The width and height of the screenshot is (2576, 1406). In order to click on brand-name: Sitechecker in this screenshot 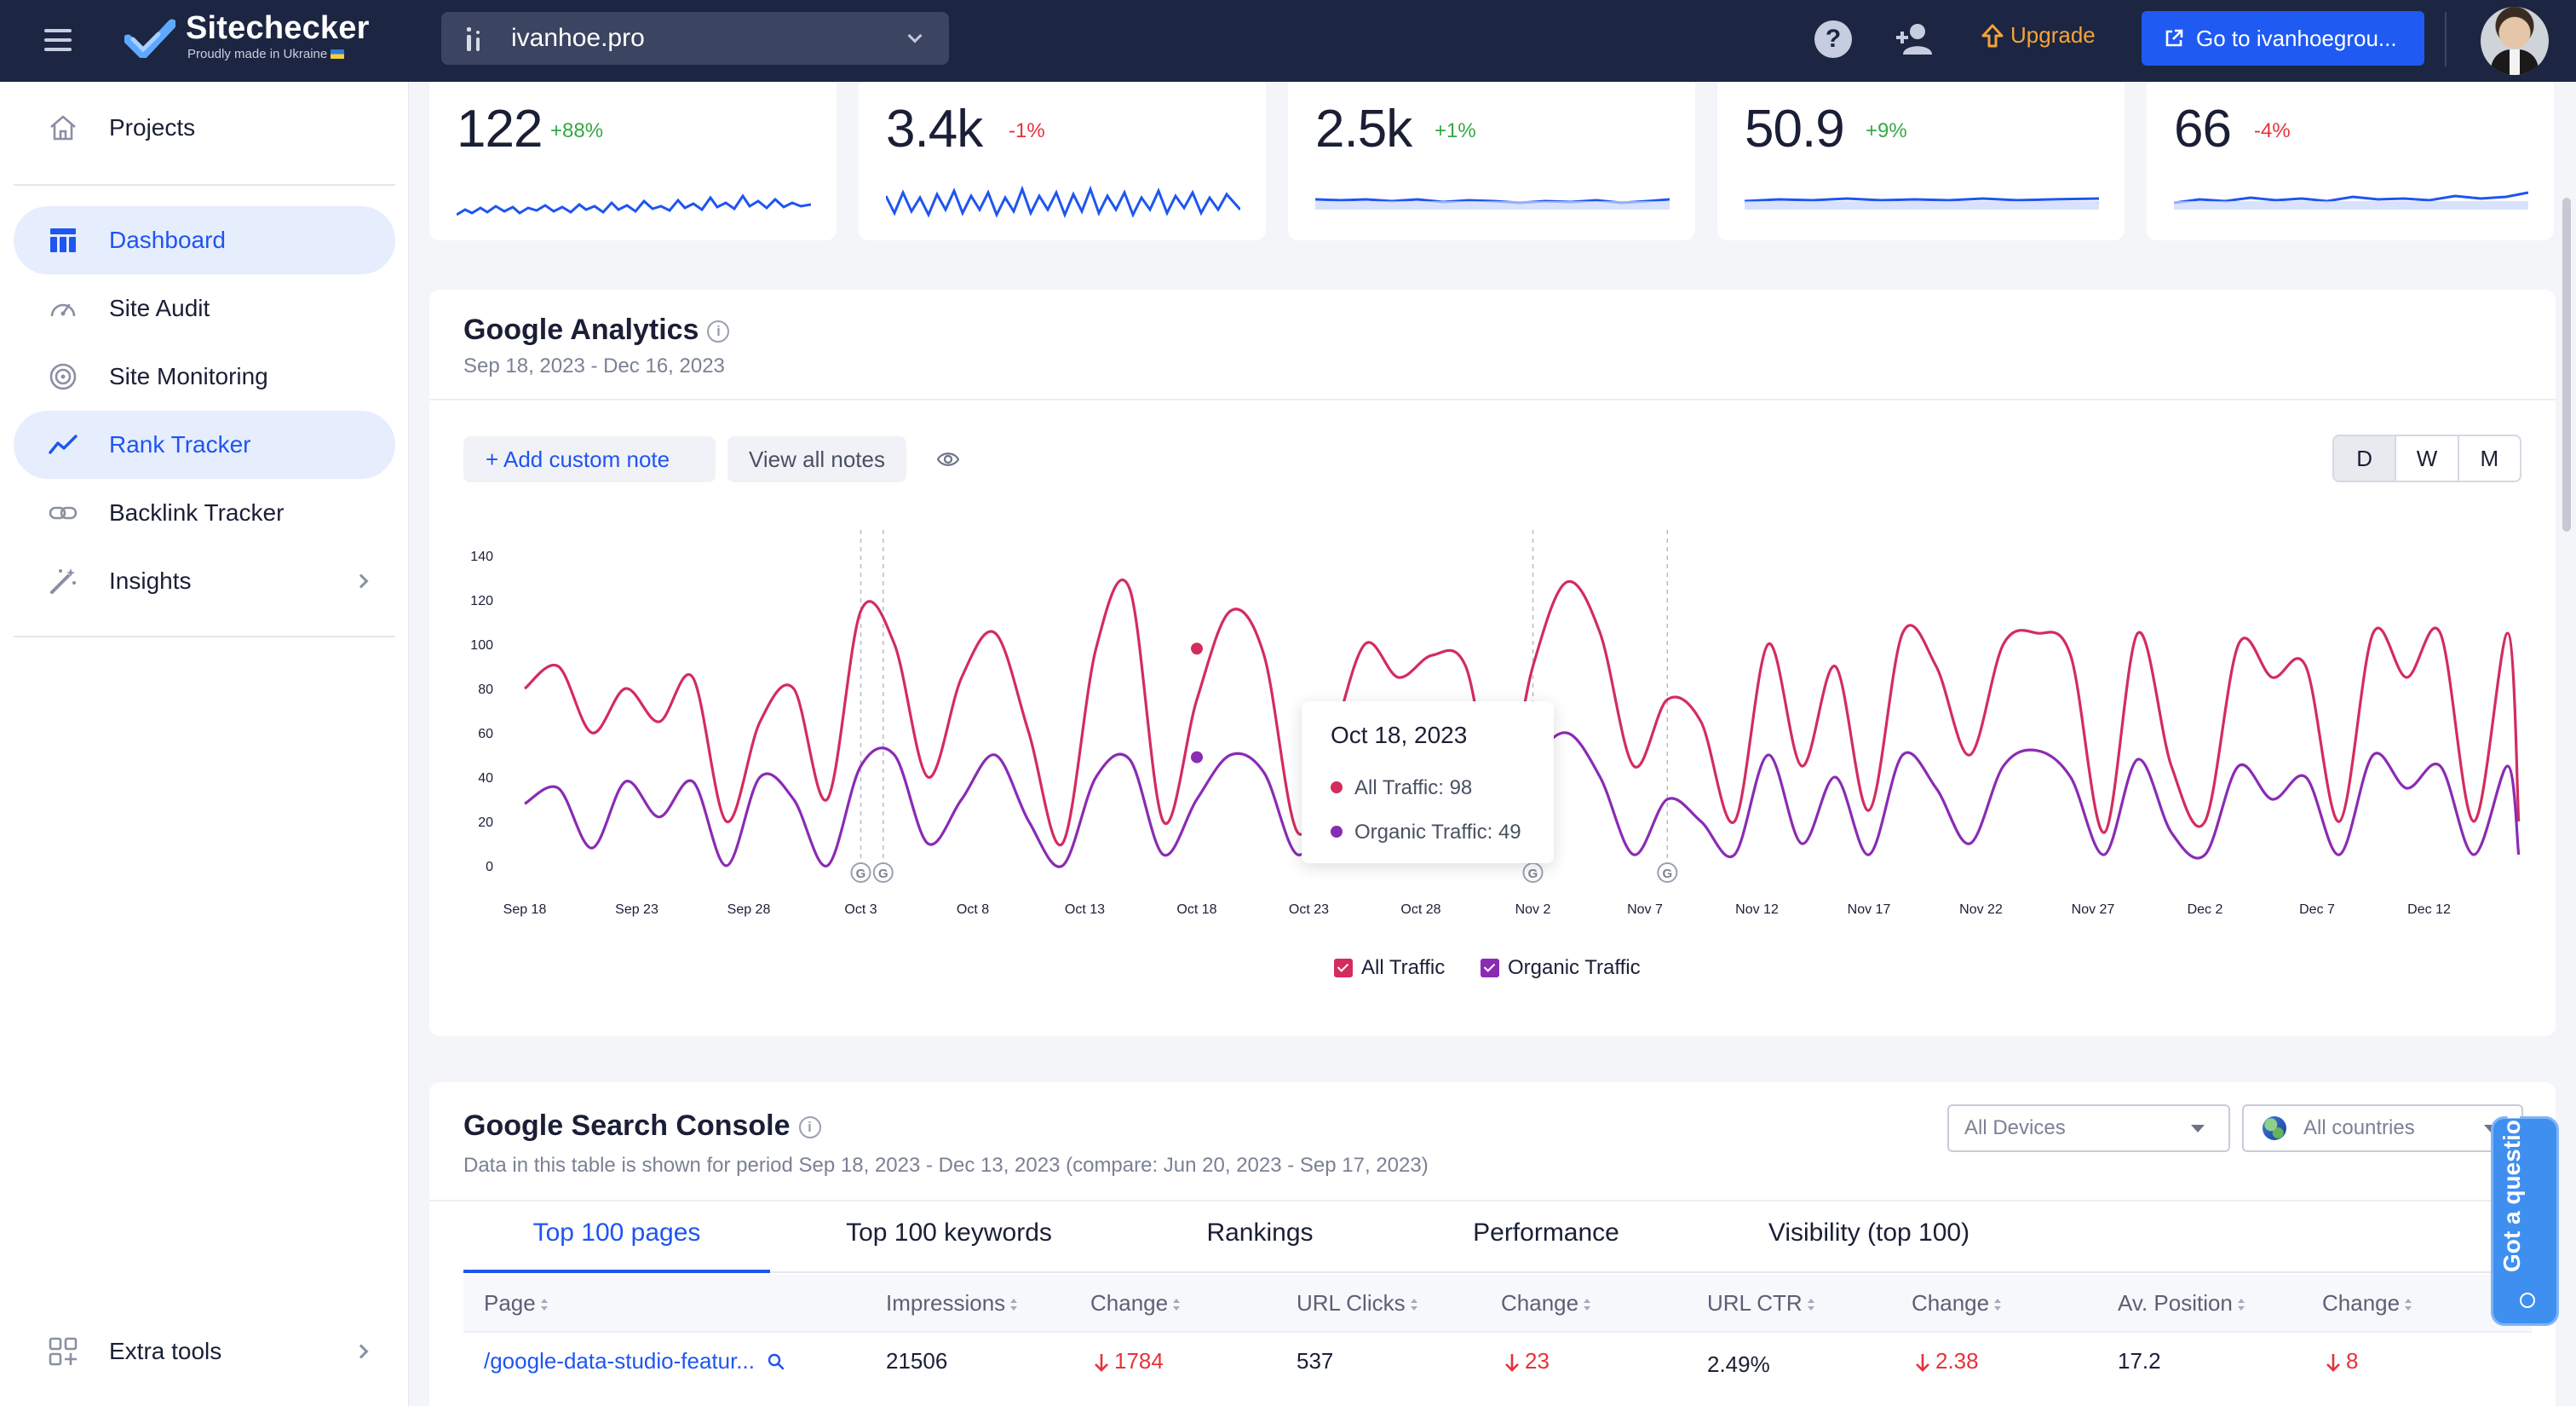, I will do `click(278, 28)`.